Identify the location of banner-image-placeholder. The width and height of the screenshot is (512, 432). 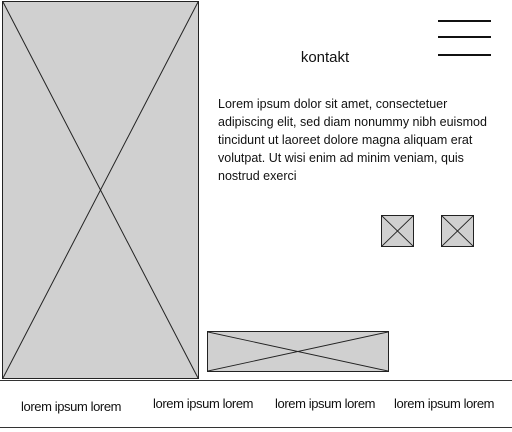
(298, 351).